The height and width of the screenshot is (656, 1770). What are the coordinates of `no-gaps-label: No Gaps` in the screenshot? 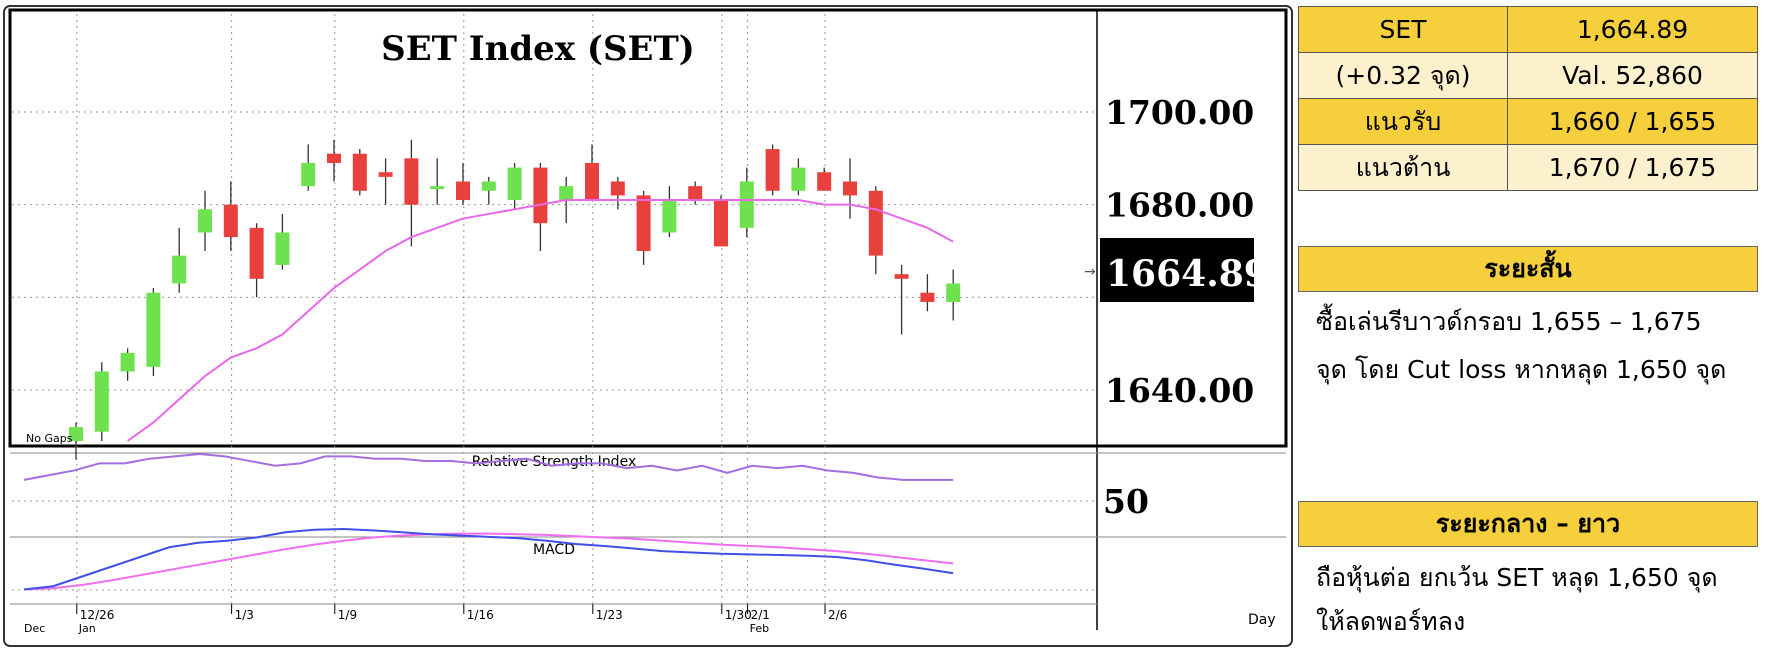 It's located at (49, 438).